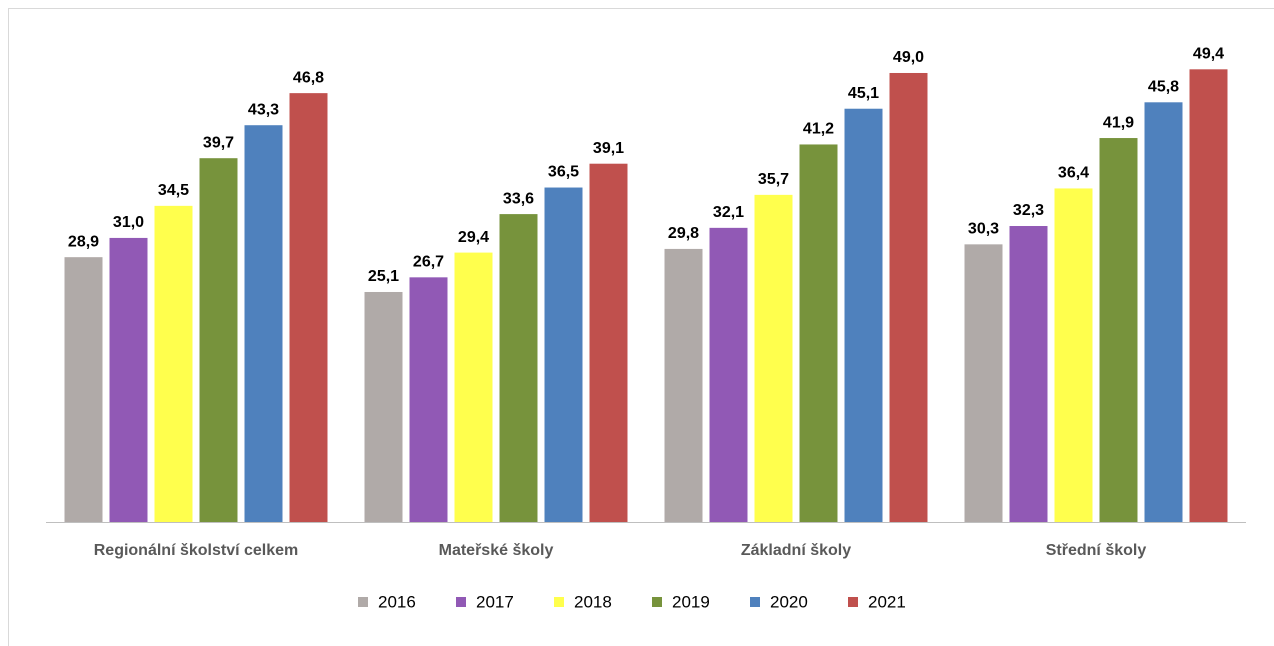  I want to click on legend-label: 2021, so click(887, 601).